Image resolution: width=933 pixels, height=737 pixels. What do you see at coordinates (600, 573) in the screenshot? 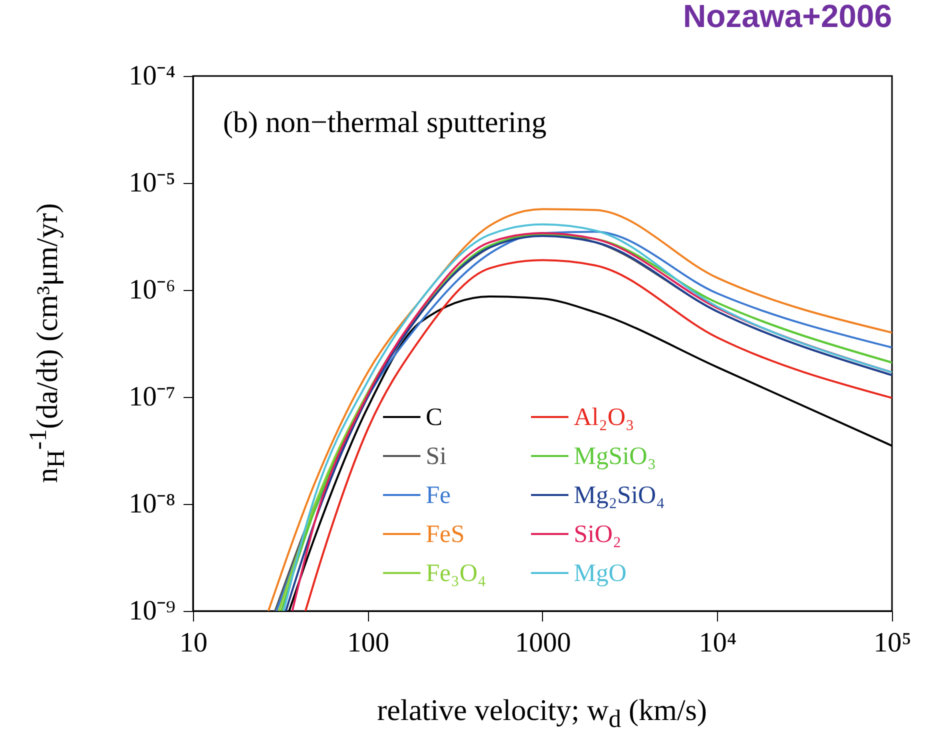
I see `legend-label: MgO` at bounding box center [600, 573].